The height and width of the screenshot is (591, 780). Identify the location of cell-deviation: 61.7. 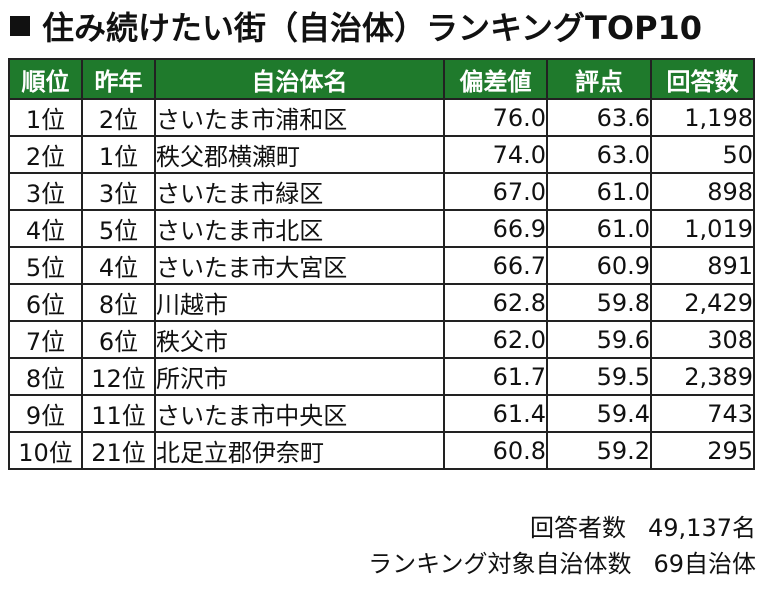
(495, 376).